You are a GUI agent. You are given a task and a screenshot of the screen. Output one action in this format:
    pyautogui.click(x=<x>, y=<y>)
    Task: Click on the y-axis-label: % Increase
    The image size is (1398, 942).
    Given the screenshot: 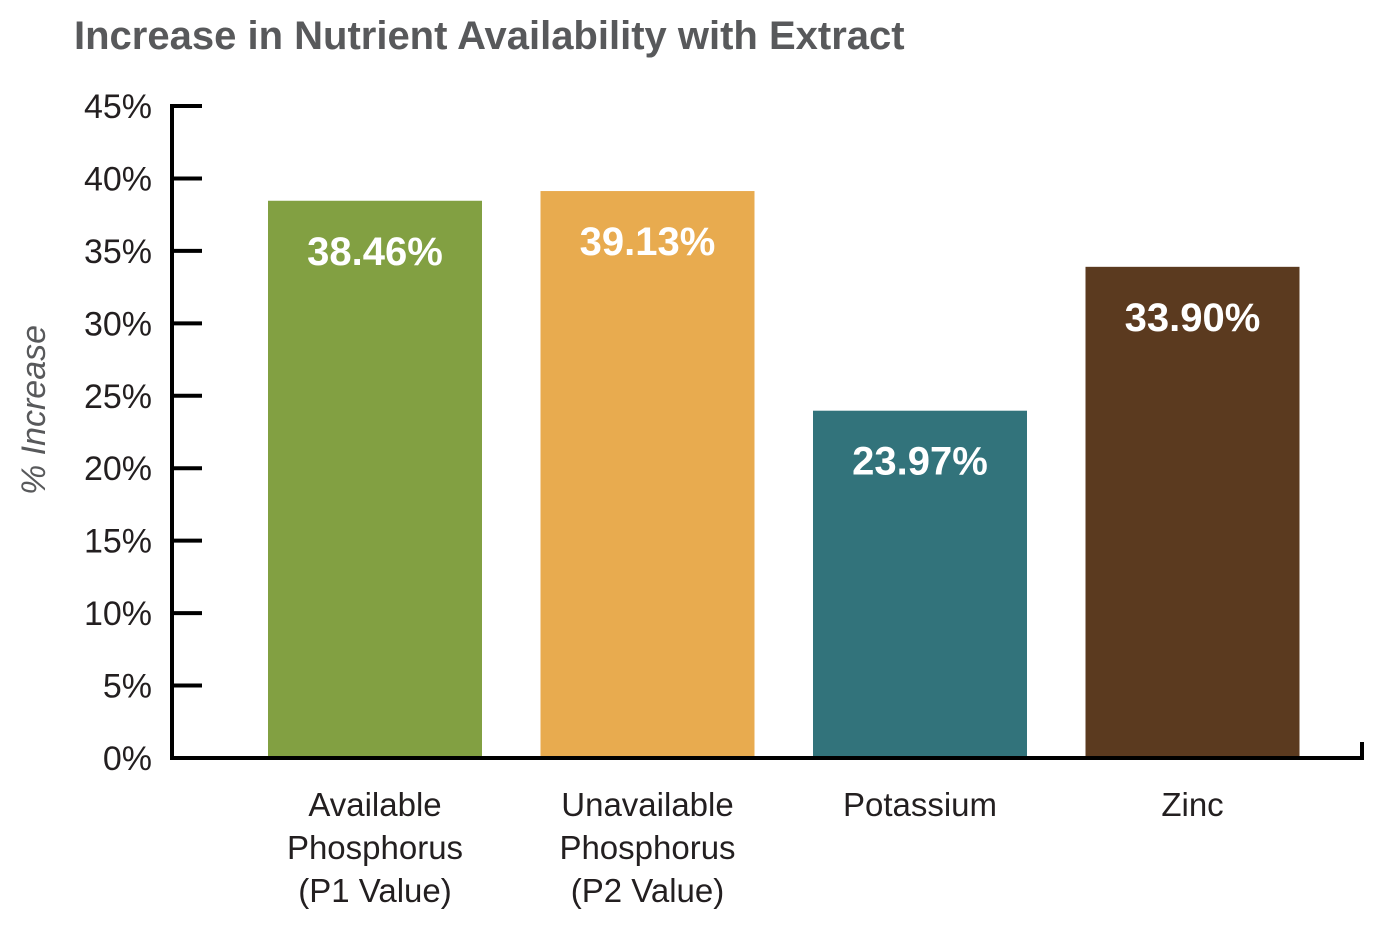 What is the action you would take?
    pyautogui.click(x=34, y=410)
    